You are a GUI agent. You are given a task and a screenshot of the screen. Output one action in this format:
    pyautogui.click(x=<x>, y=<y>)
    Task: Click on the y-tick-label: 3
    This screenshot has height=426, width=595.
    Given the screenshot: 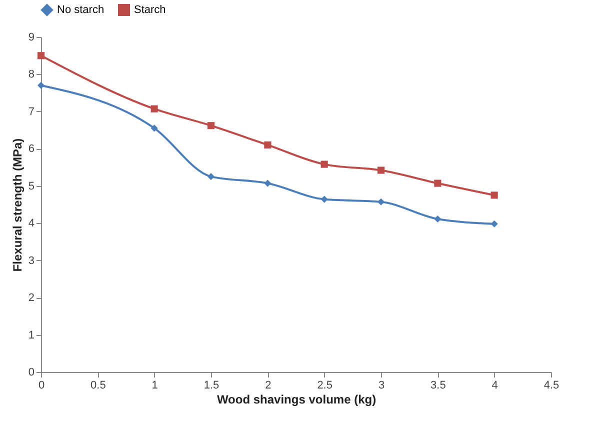 What is the action you would take?
    pyautogui.click(x=31, y=260)
    